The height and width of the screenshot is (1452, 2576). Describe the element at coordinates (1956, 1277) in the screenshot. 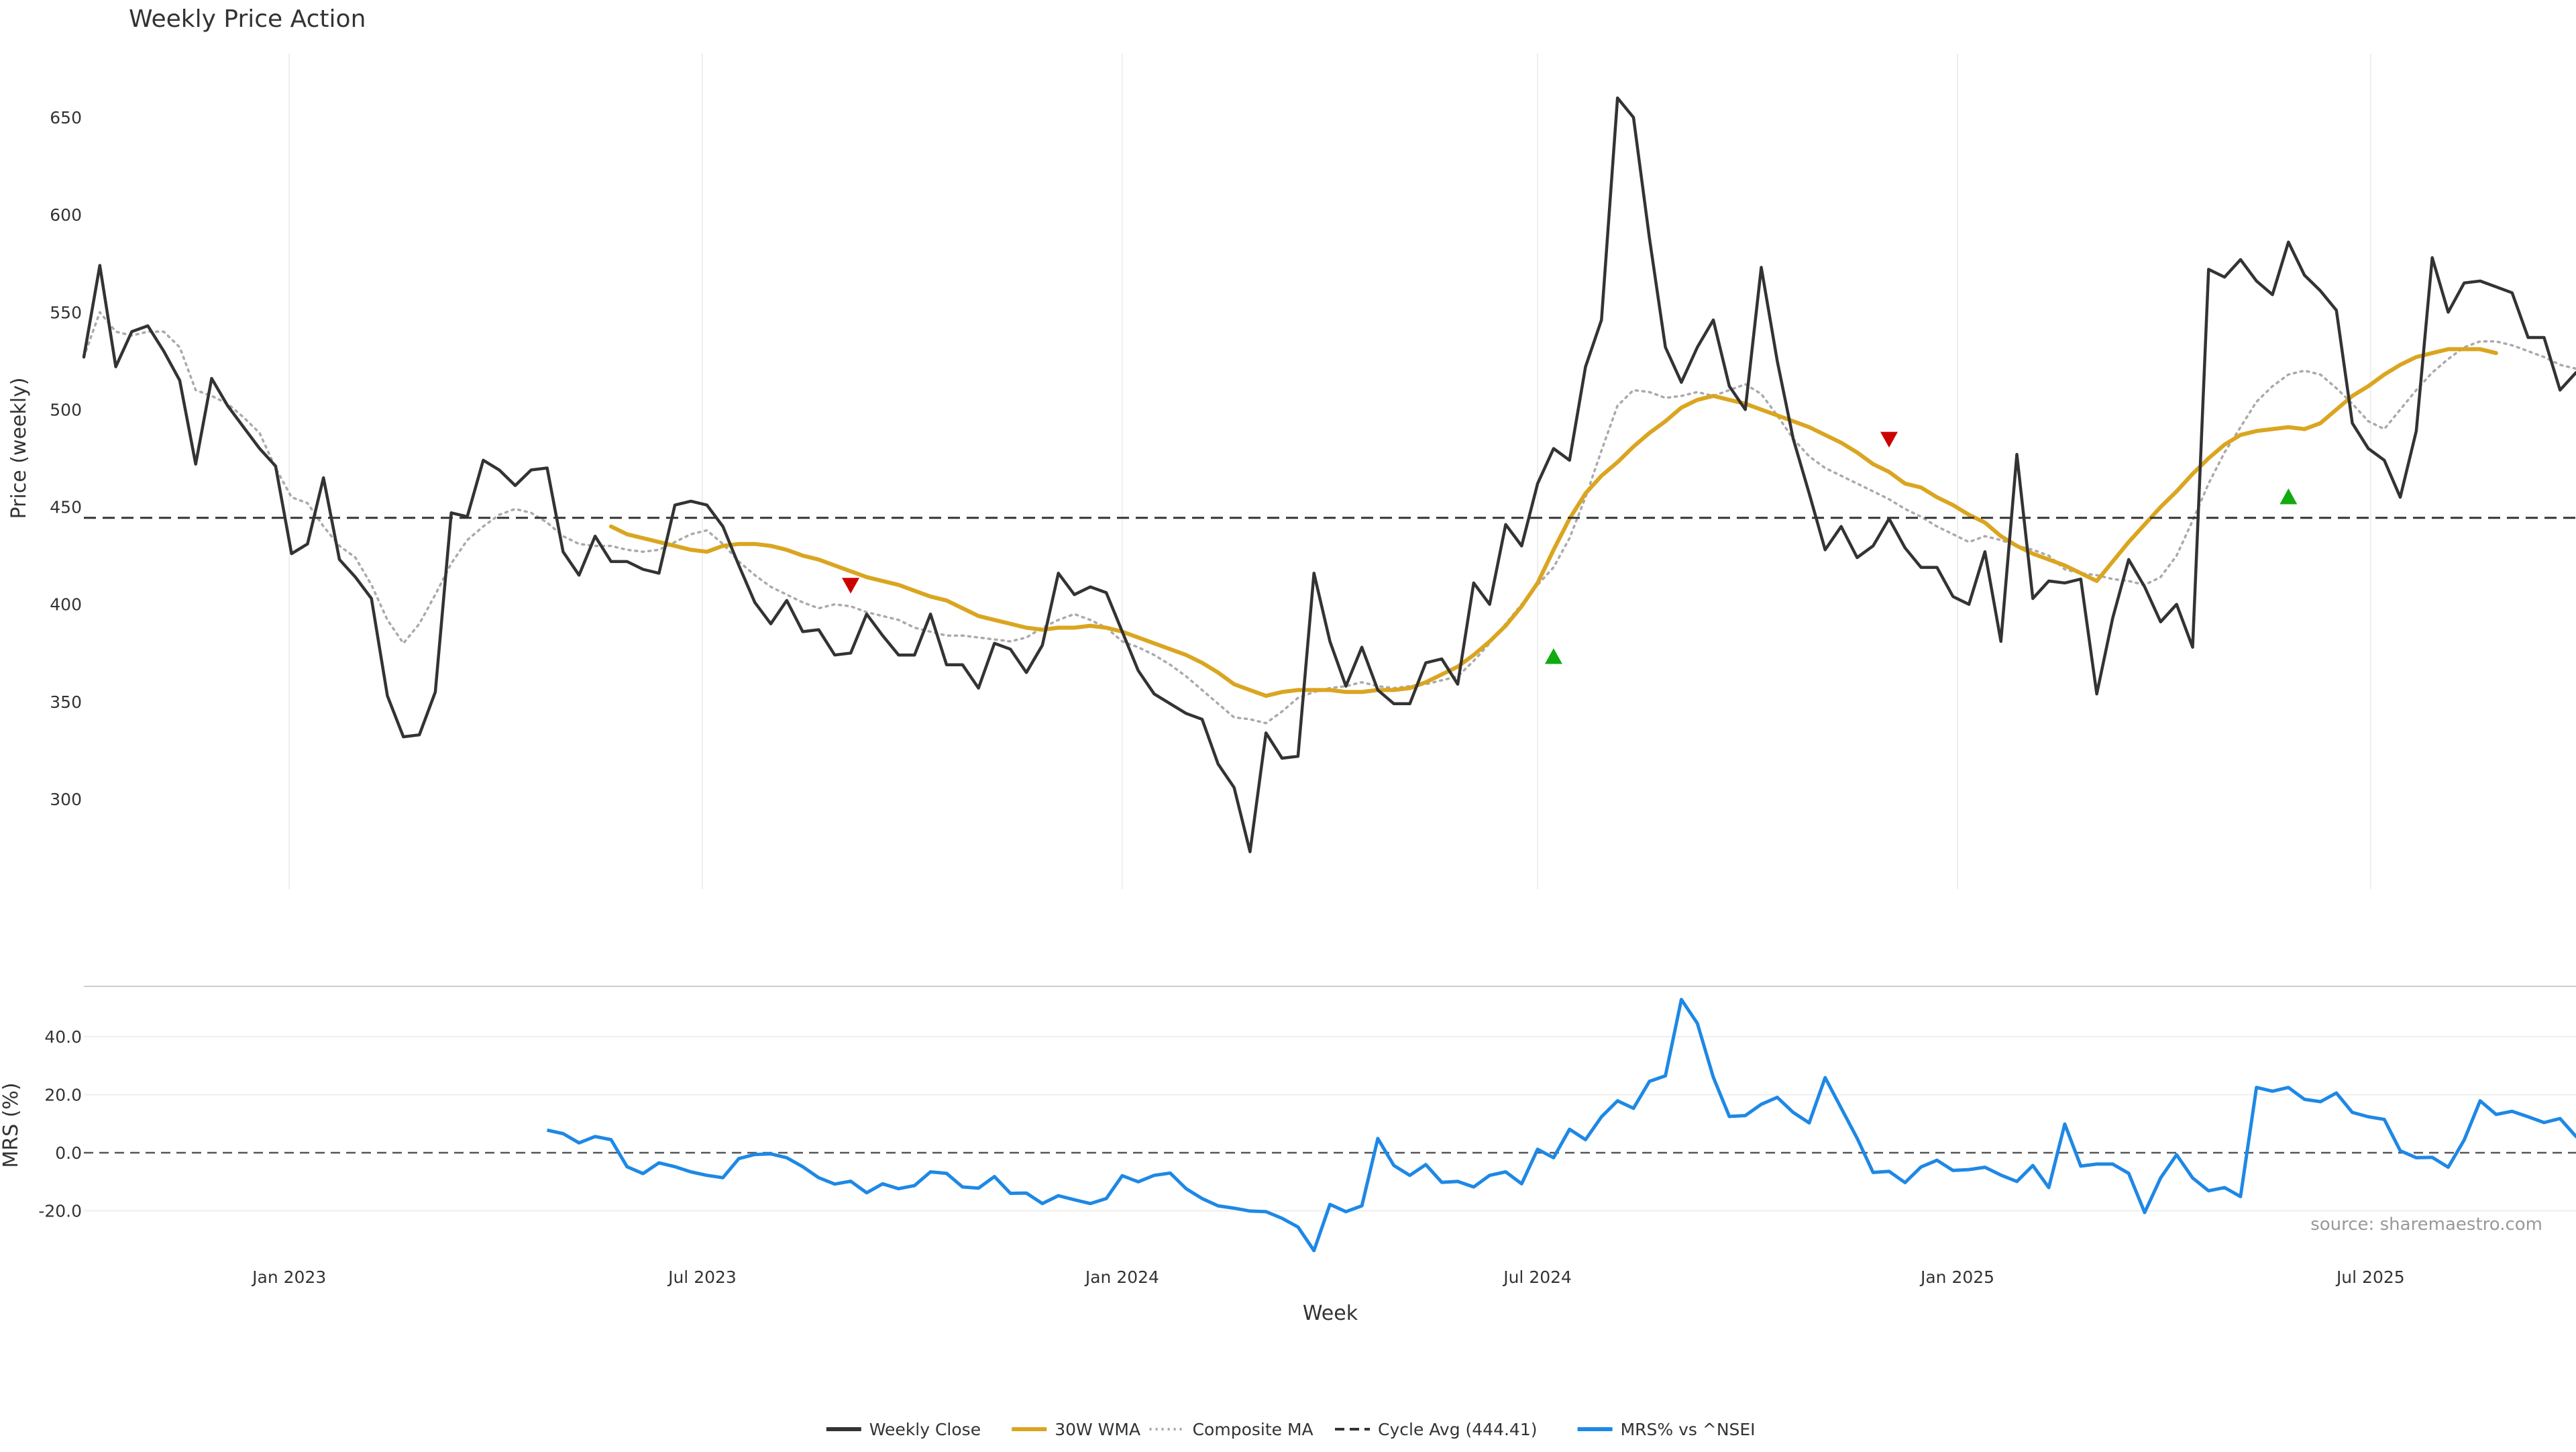

I see `x-tick-label: Jan 2025` at that location.